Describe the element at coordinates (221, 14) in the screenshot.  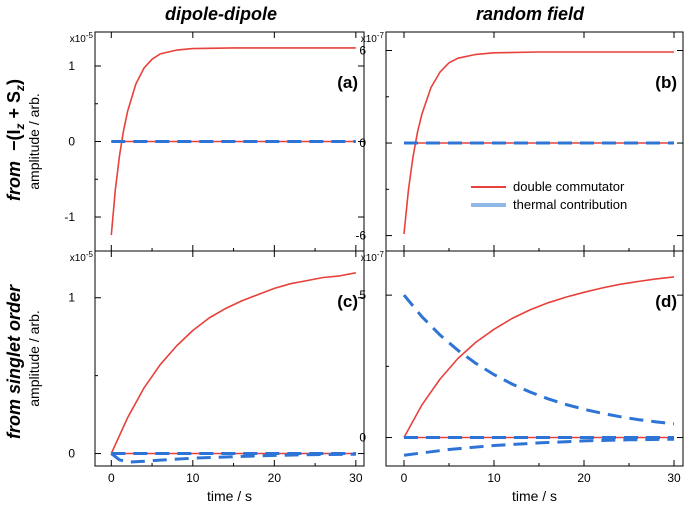
I see `col-title-dipole: dipole-dipole` at that location.